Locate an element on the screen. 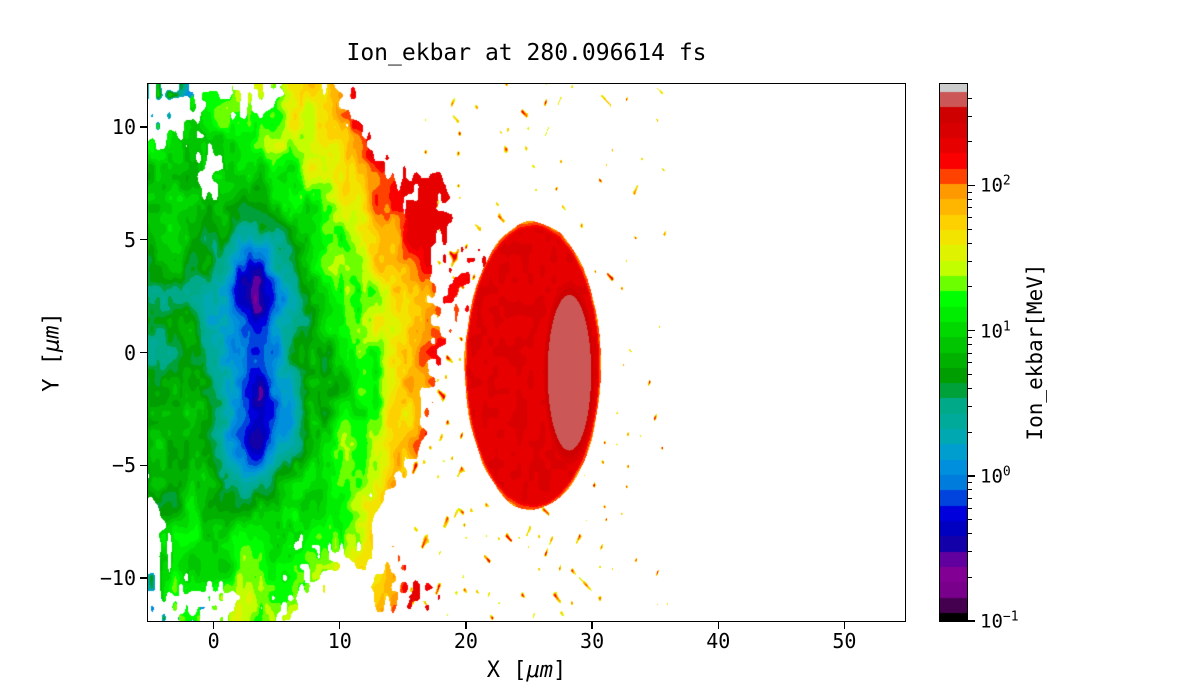 The image size is (1200, 700). colorbar-tick-label: 101 is located at coordinates (995, 330).